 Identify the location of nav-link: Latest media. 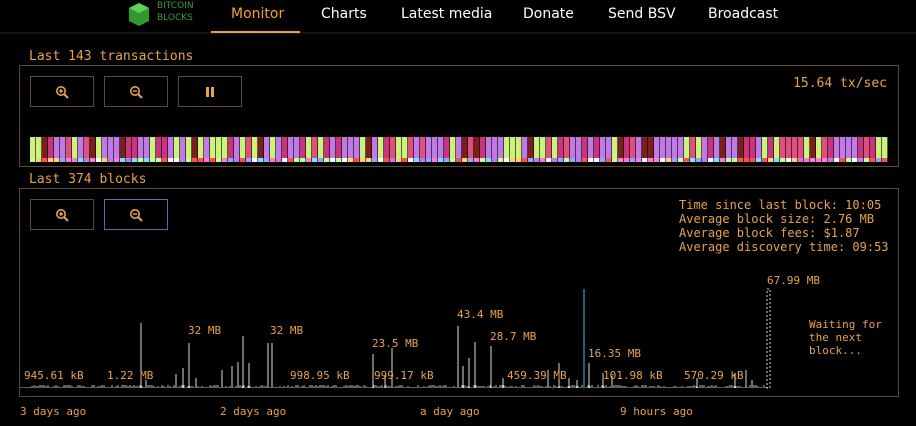
(447, 14).